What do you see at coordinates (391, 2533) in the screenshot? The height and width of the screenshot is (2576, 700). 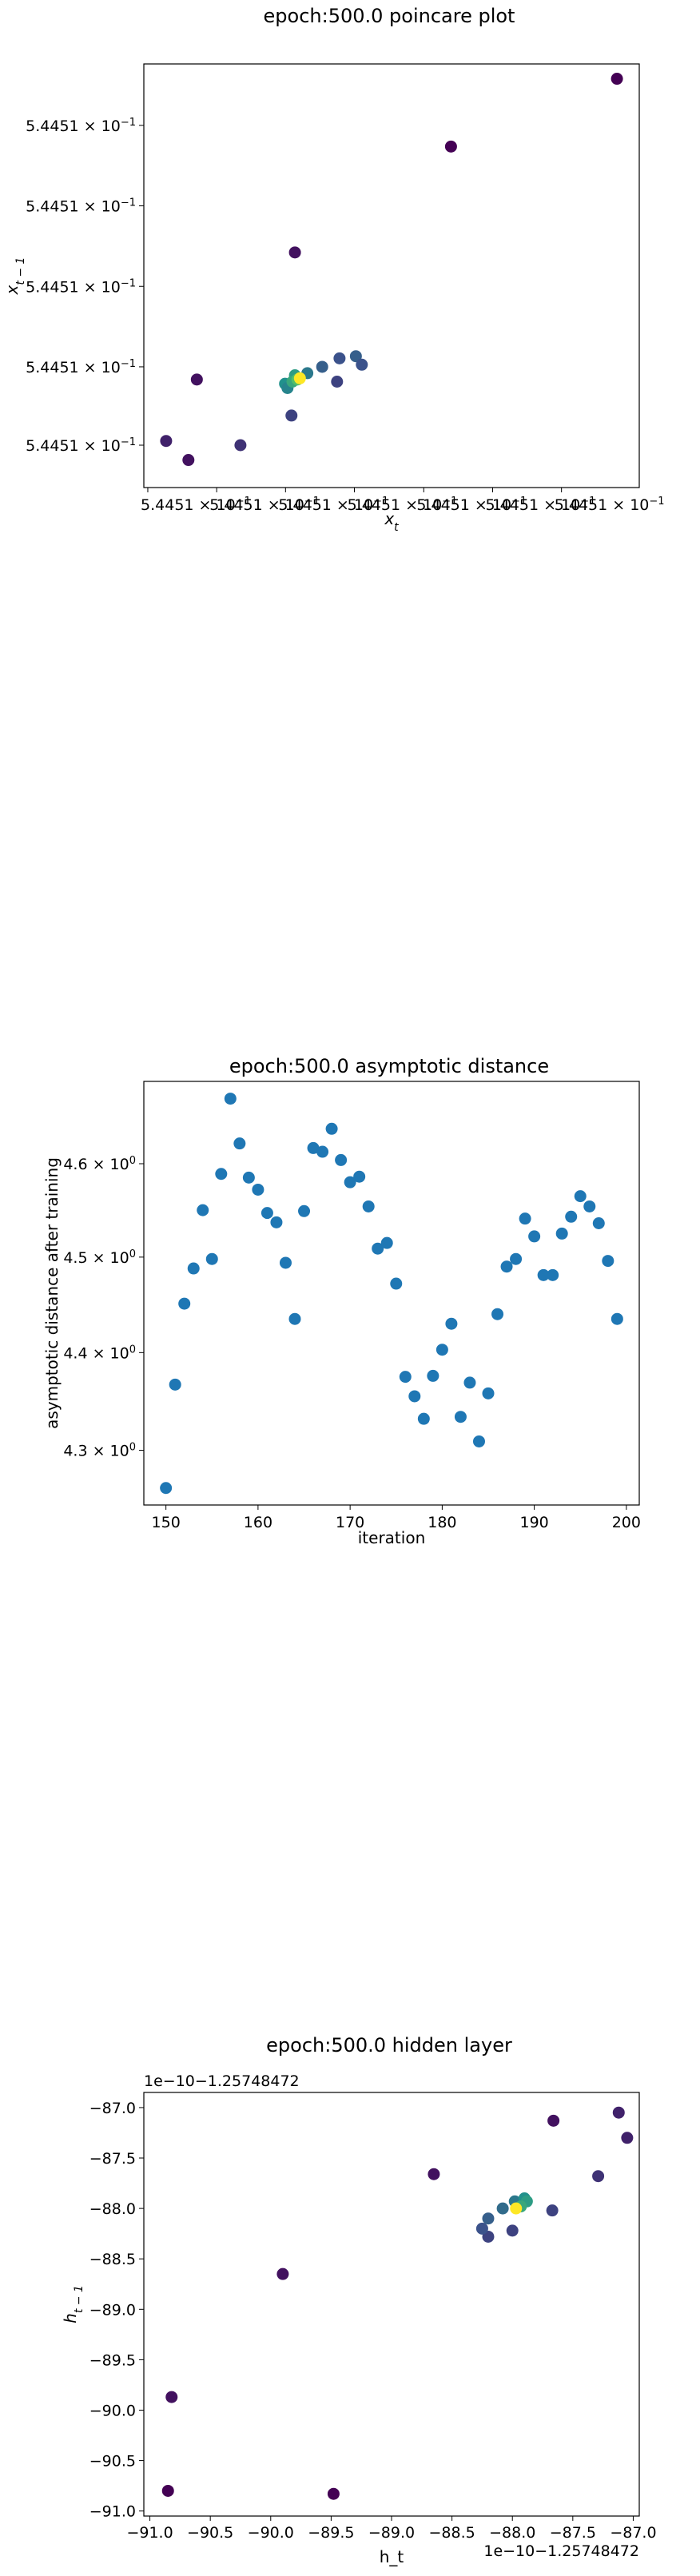 I see `hidden-x-tick-label: −89.0` at bounding box center [391, 2533].